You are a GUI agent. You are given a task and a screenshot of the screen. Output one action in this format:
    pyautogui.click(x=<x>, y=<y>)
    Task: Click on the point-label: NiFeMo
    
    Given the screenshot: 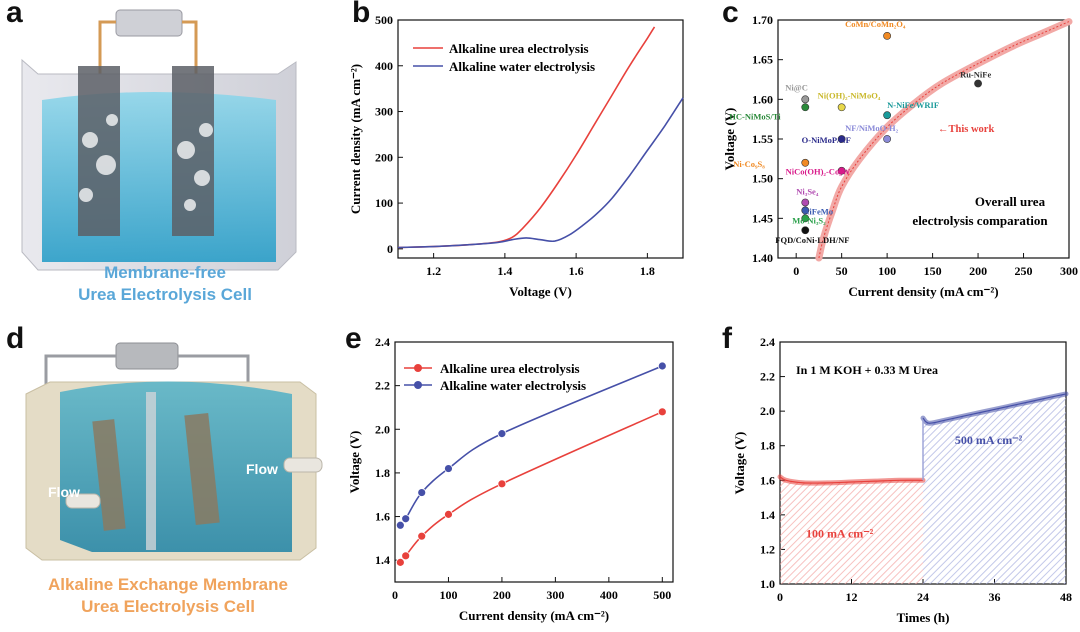 What is the action you would take?
    pyautogui.click(x=818, y=211)
    